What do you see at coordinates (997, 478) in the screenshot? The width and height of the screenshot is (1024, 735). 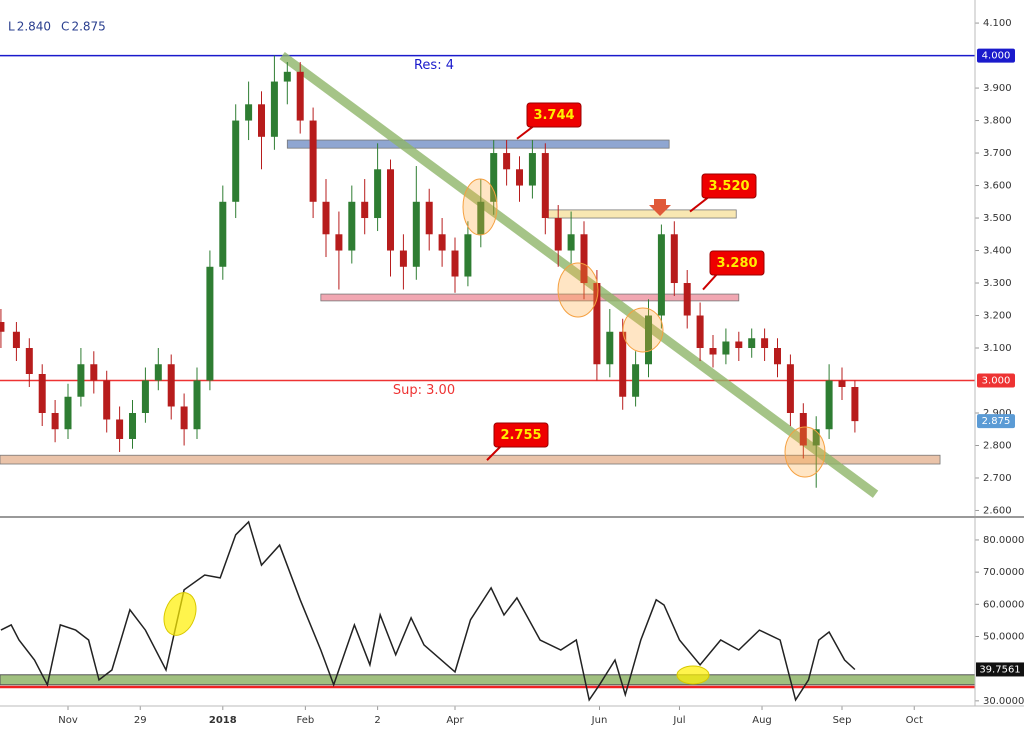 I see `y-tick-label: 2.700` at bounding box center [997, 478].